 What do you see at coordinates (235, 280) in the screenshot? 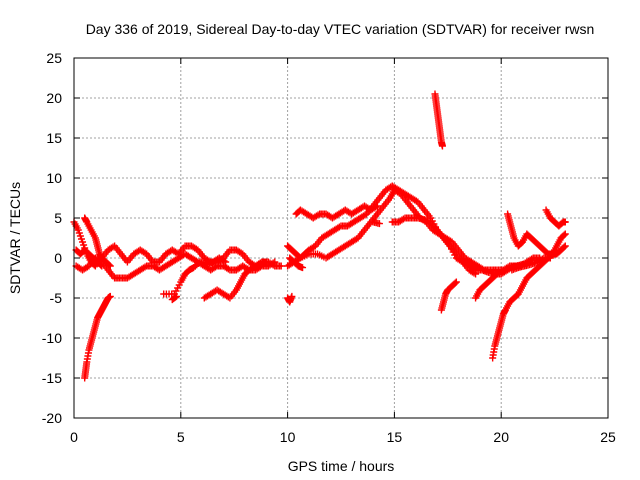
I see `series-arc-h` at bounding box center [235, 280].